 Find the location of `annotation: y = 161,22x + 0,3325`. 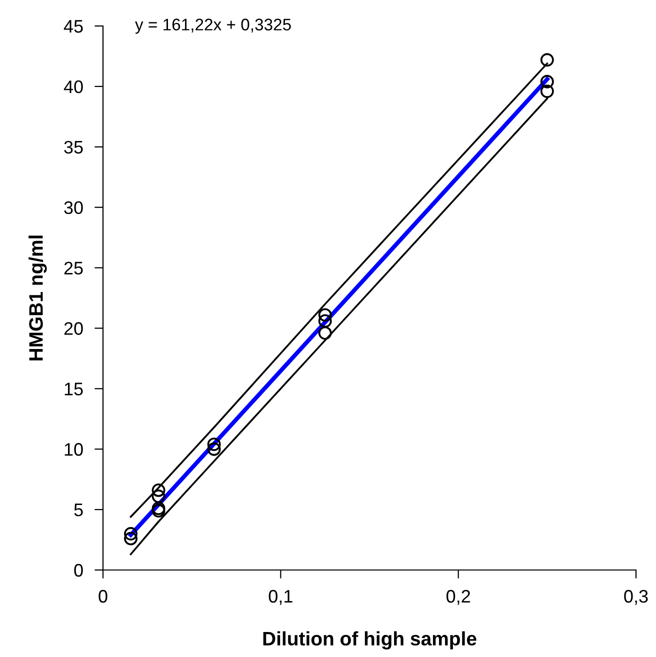

annotation: y = 161,22x + 0,3325 is located at coordinates (213, 26).